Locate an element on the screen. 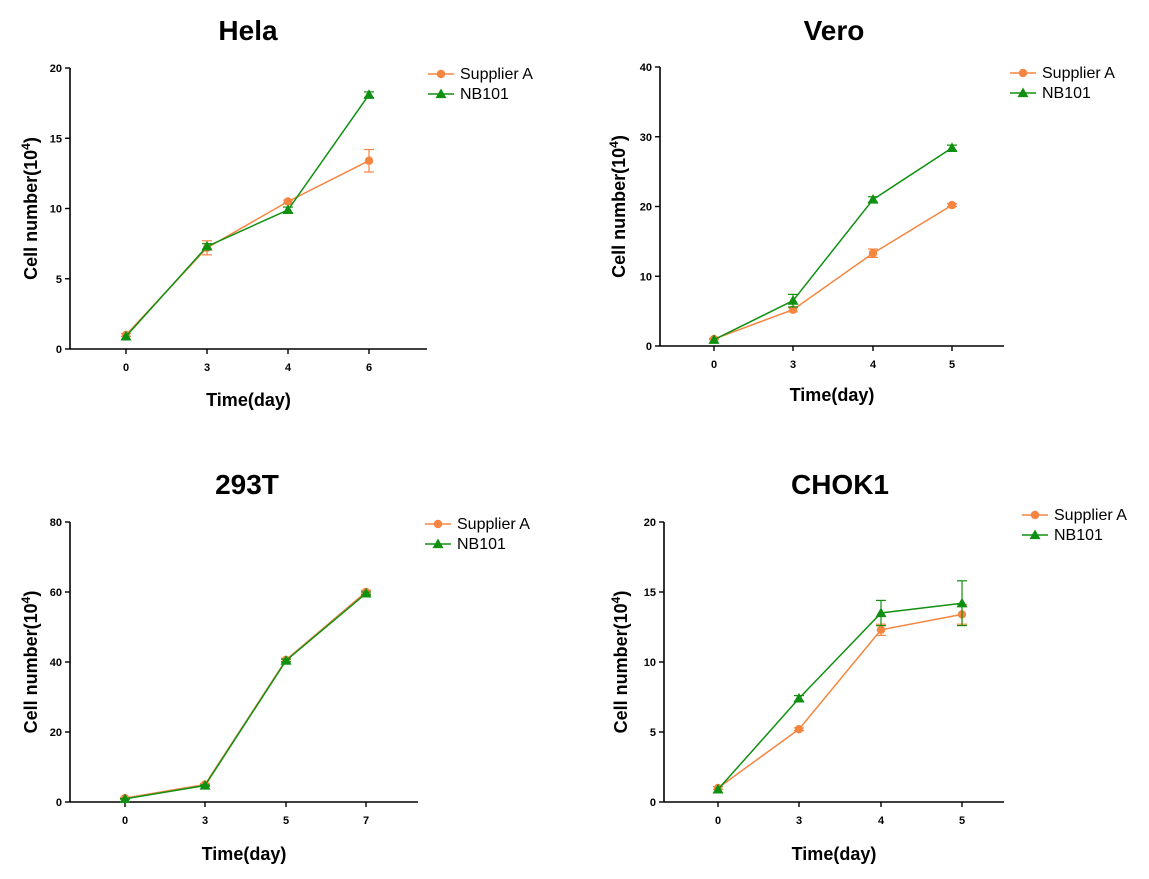 This screenshot has width=1149, height=879. x-tick-label: 7 is located at coordinates (366, 821).